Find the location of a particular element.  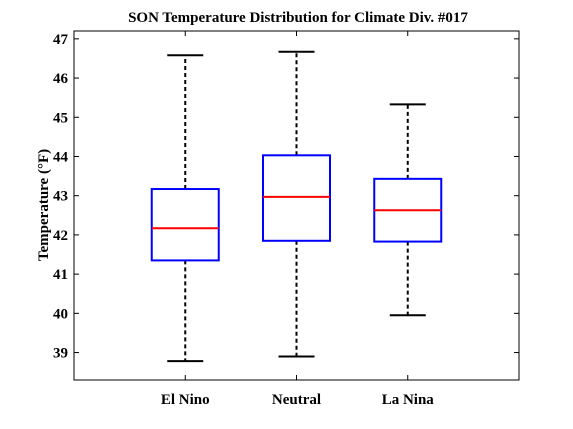

y-axis-label: Temperature (°F) is located at coordinates (44, 205).